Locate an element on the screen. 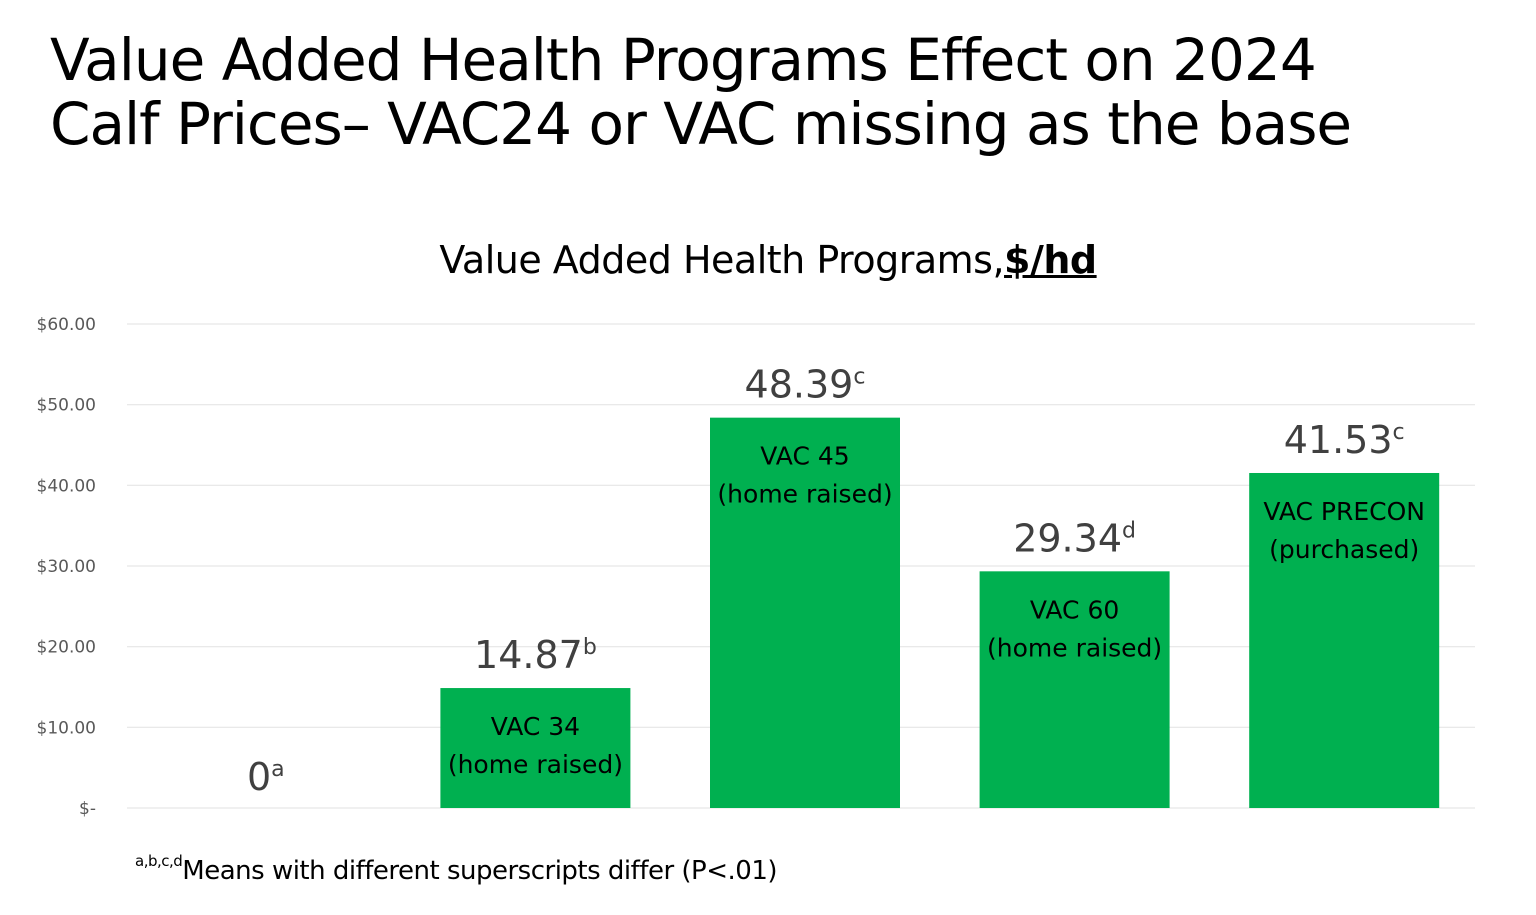 This screenshot has width=1536, height=915. y-tick-label: $10.00 is located at coordinates (66, 728).